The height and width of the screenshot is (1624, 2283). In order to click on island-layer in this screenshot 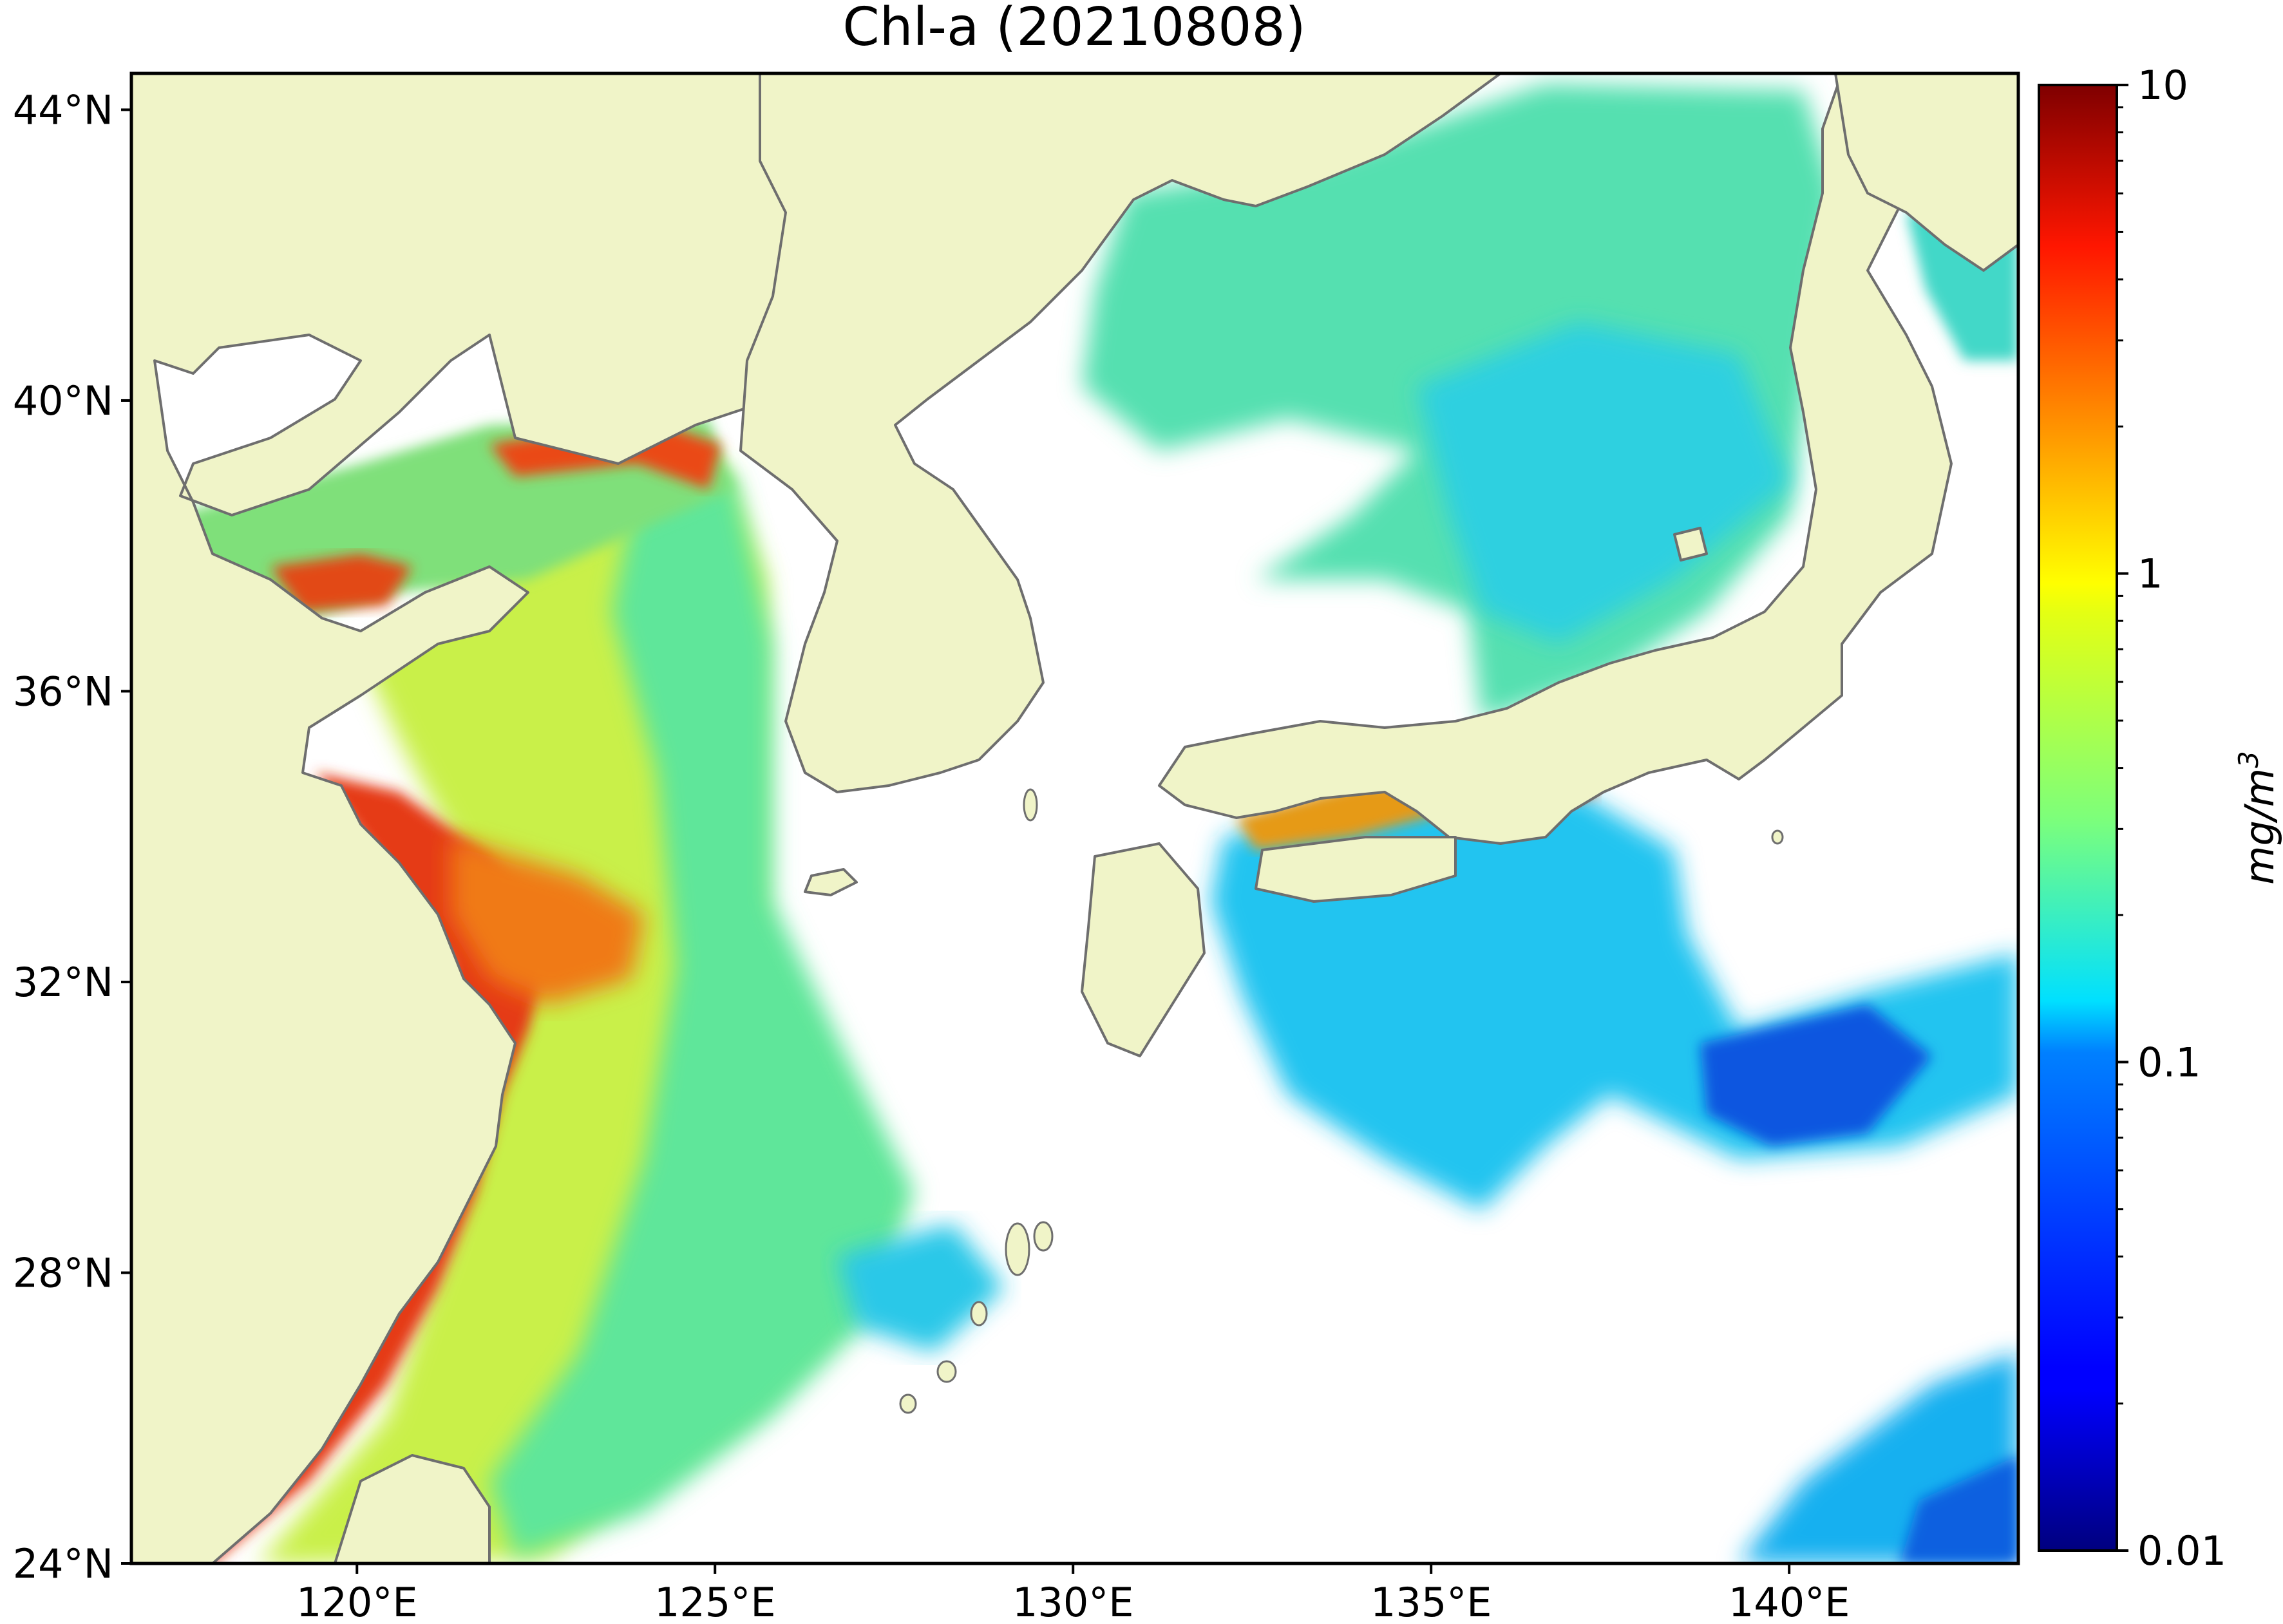, I will do `click(1341, 1101)`.